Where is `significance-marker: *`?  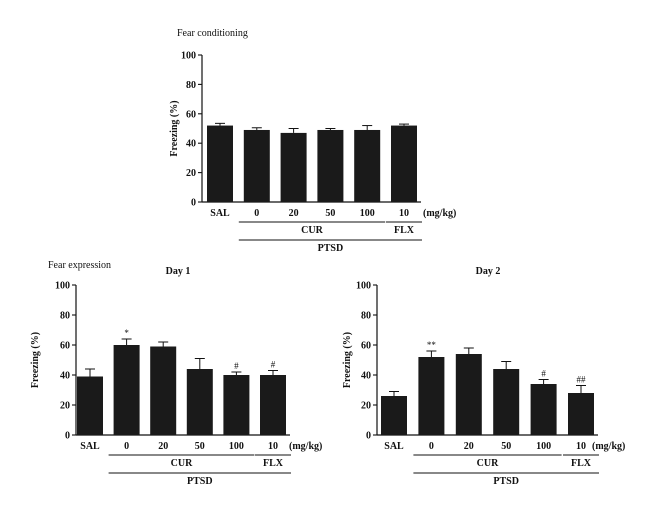 significance-marker: * is located at coordinates (126, 333).